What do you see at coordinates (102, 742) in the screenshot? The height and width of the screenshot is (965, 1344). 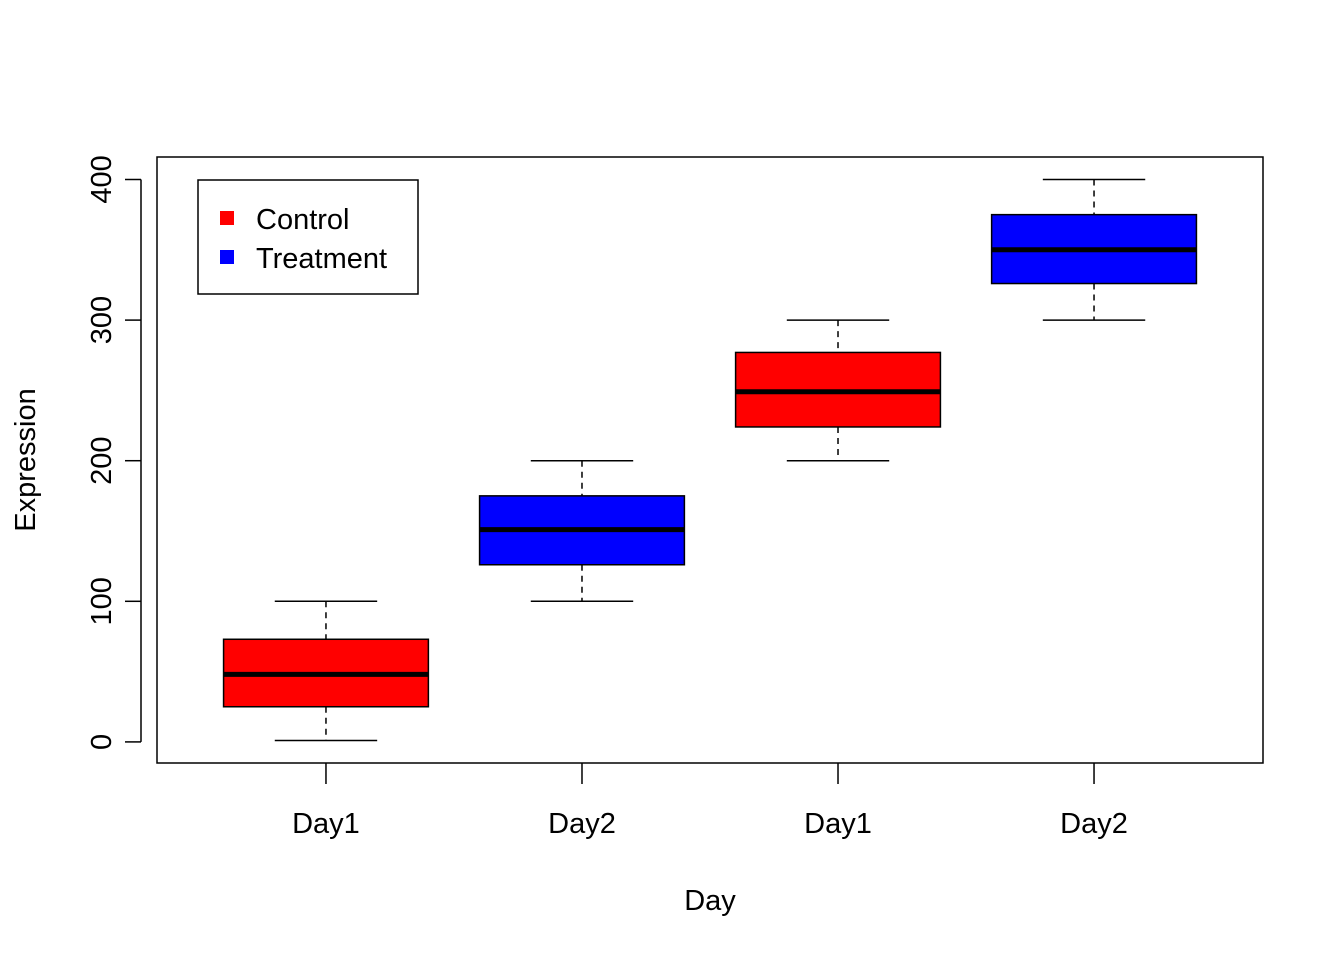 I see `y-tick-label: 0` at bounding box center [102, 742].